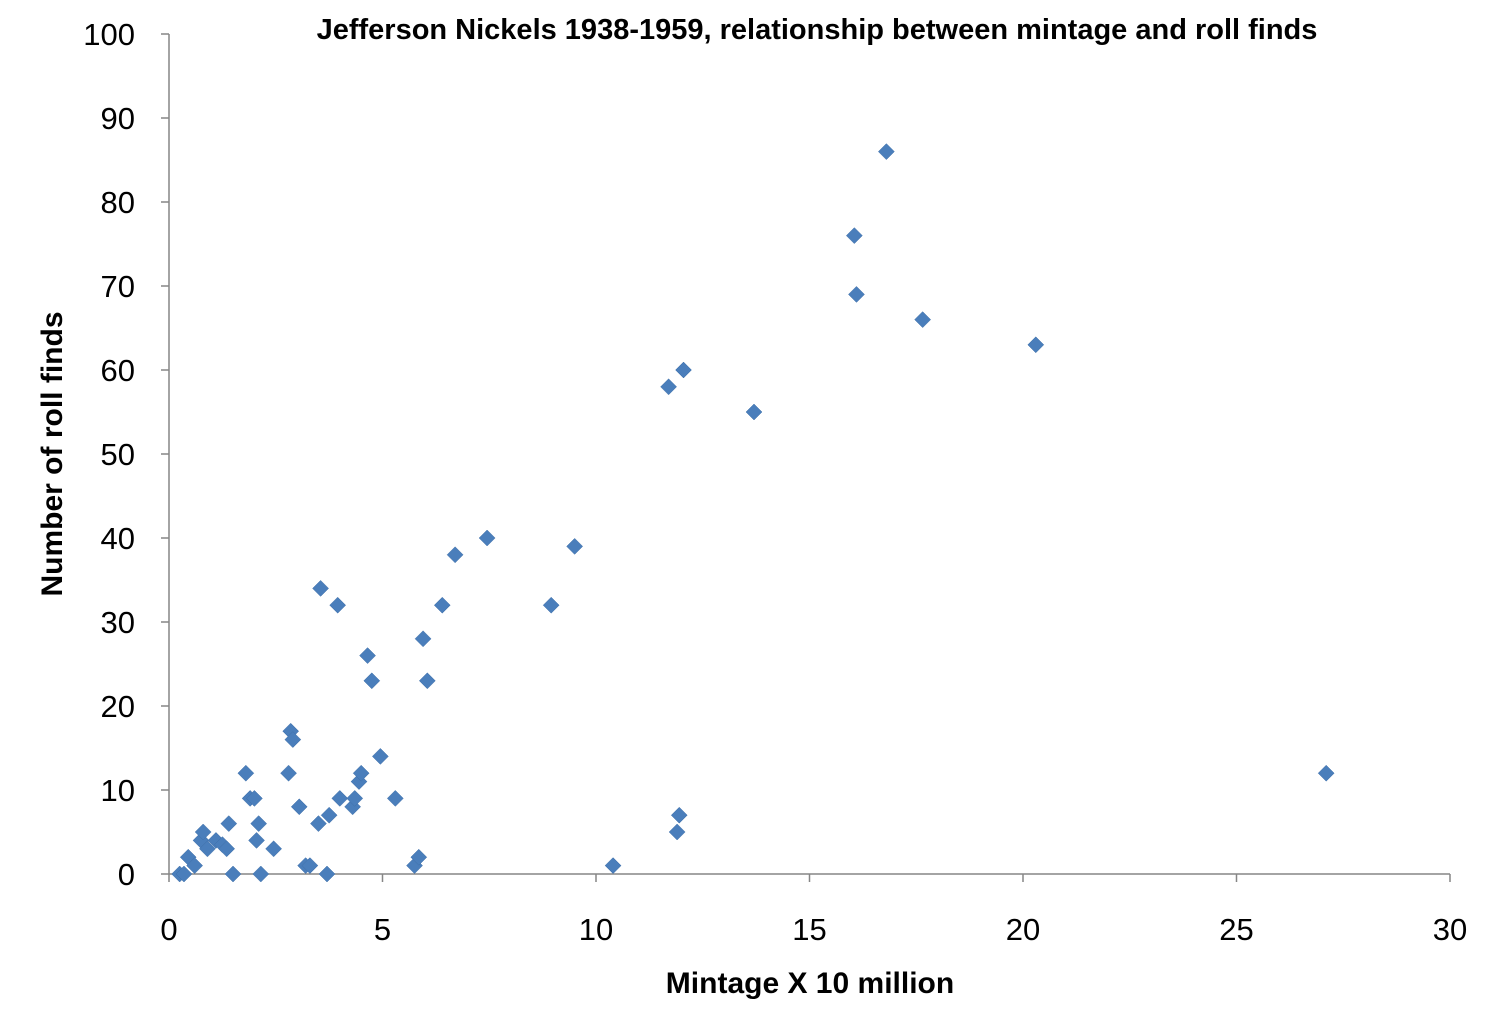 This screenshot has height=1030, width=1494. What do you see at coordinates (109, 34) in the screenshot?
I see `y-tick-label: 100` at bounding box center [109, 34].